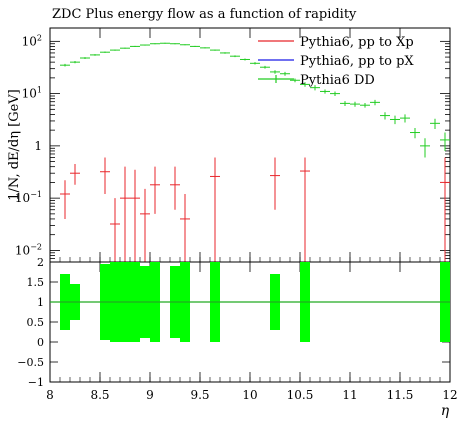 Image resolution: width=461 pixels, height=422 pixels. What do you see at coordinates (32, 40) in the screenshot?
I see `y-tick-label: 10²` at bounding box center [32, 40].